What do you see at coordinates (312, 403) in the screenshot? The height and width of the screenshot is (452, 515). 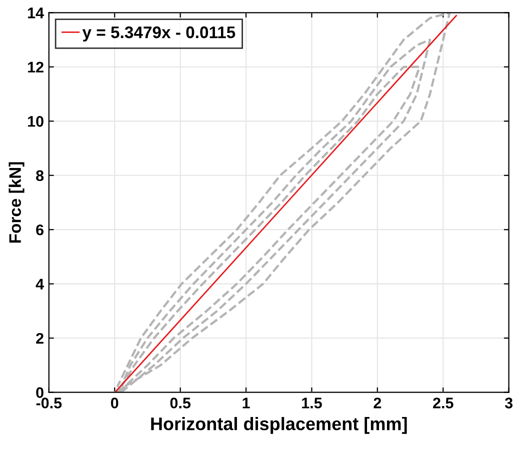 I see `x-tick-label: 1.5` at bounding box center [312, 403].